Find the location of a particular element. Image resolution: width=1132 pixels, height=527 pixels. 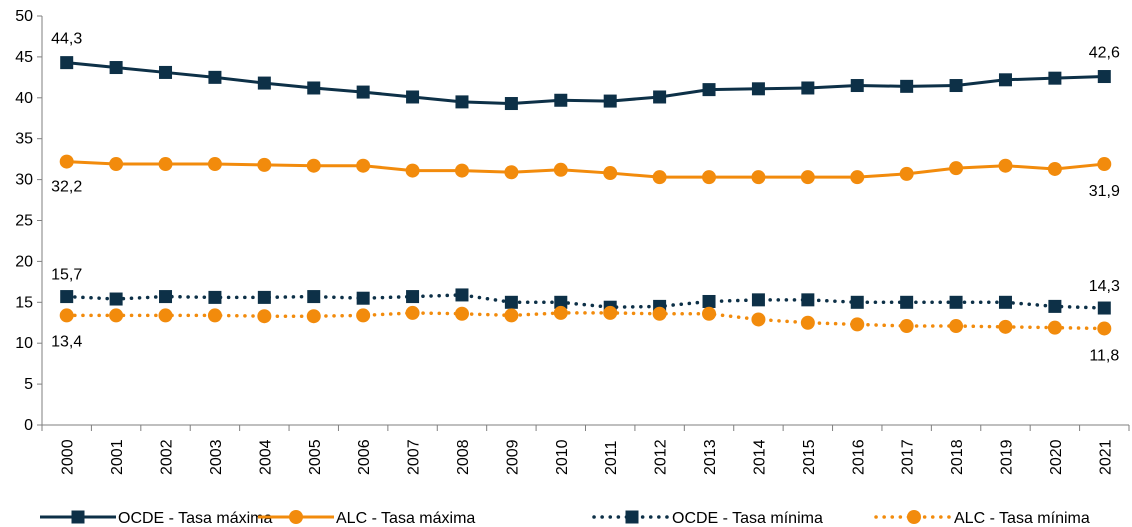

x-tick-label: 2020 is located at coordinates (1056, 457).